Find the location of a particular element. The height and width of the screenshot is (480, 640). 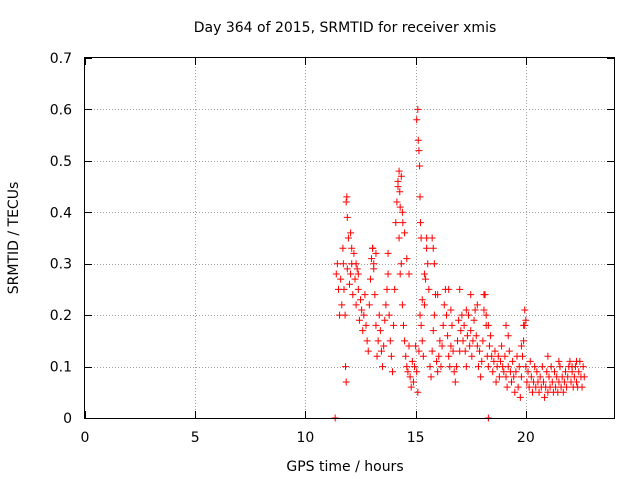

y-tick-label: 0.3 is located at coordinates (61, 265).